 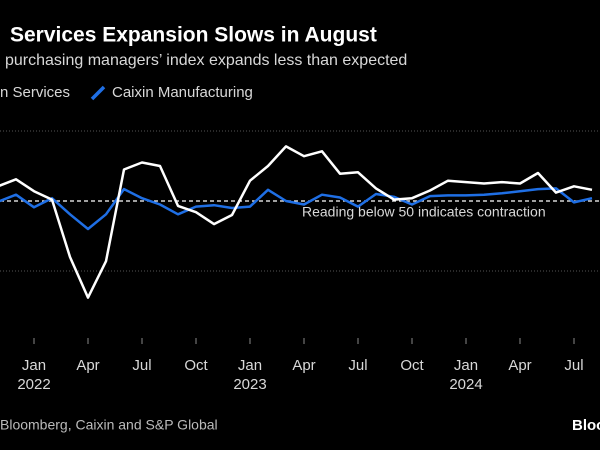 I want to click on series-line, so click(x=296, y=209).